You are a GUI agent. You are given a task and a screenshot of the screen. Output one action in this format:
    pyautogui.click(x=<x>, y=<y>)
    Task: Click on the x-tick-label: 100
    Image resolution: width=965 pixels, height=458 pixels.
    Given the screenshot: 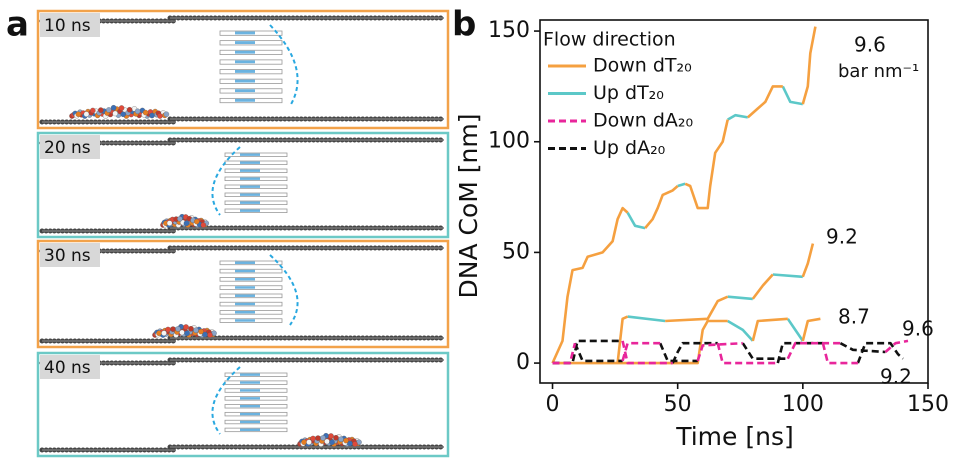 What is the action you would take?
    pyautogui.click(x=803, y=404)
    